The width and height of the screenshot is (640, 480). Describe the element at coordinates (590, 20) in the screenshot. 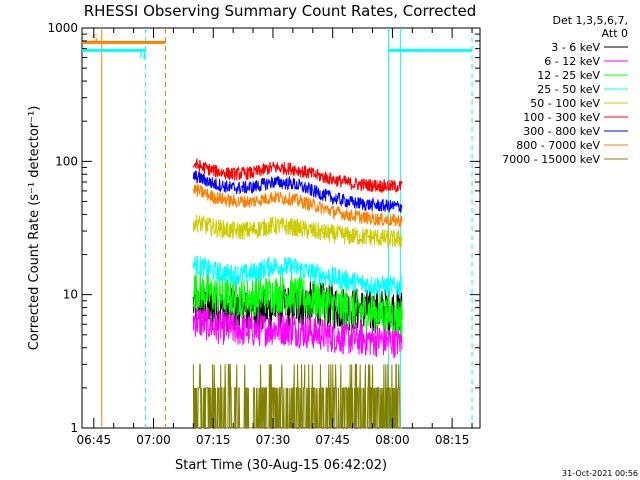

I see `legend-header: Det 1,3,5,6,7,` at that location.